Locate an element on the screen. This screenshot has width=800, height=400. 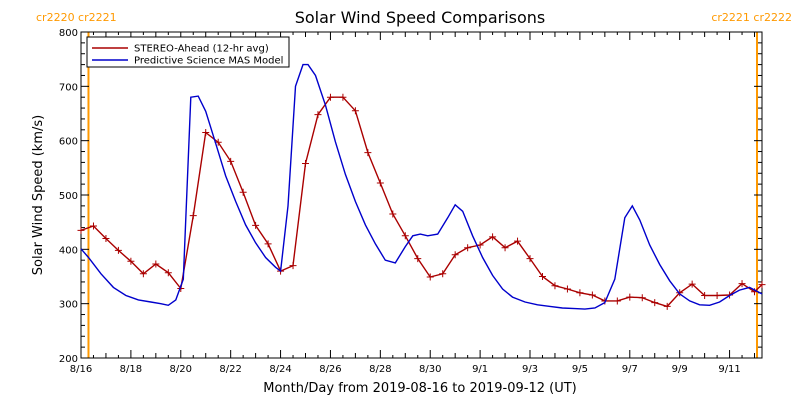
x-tick-label: 9/9 is located at coordinates (680, 369).